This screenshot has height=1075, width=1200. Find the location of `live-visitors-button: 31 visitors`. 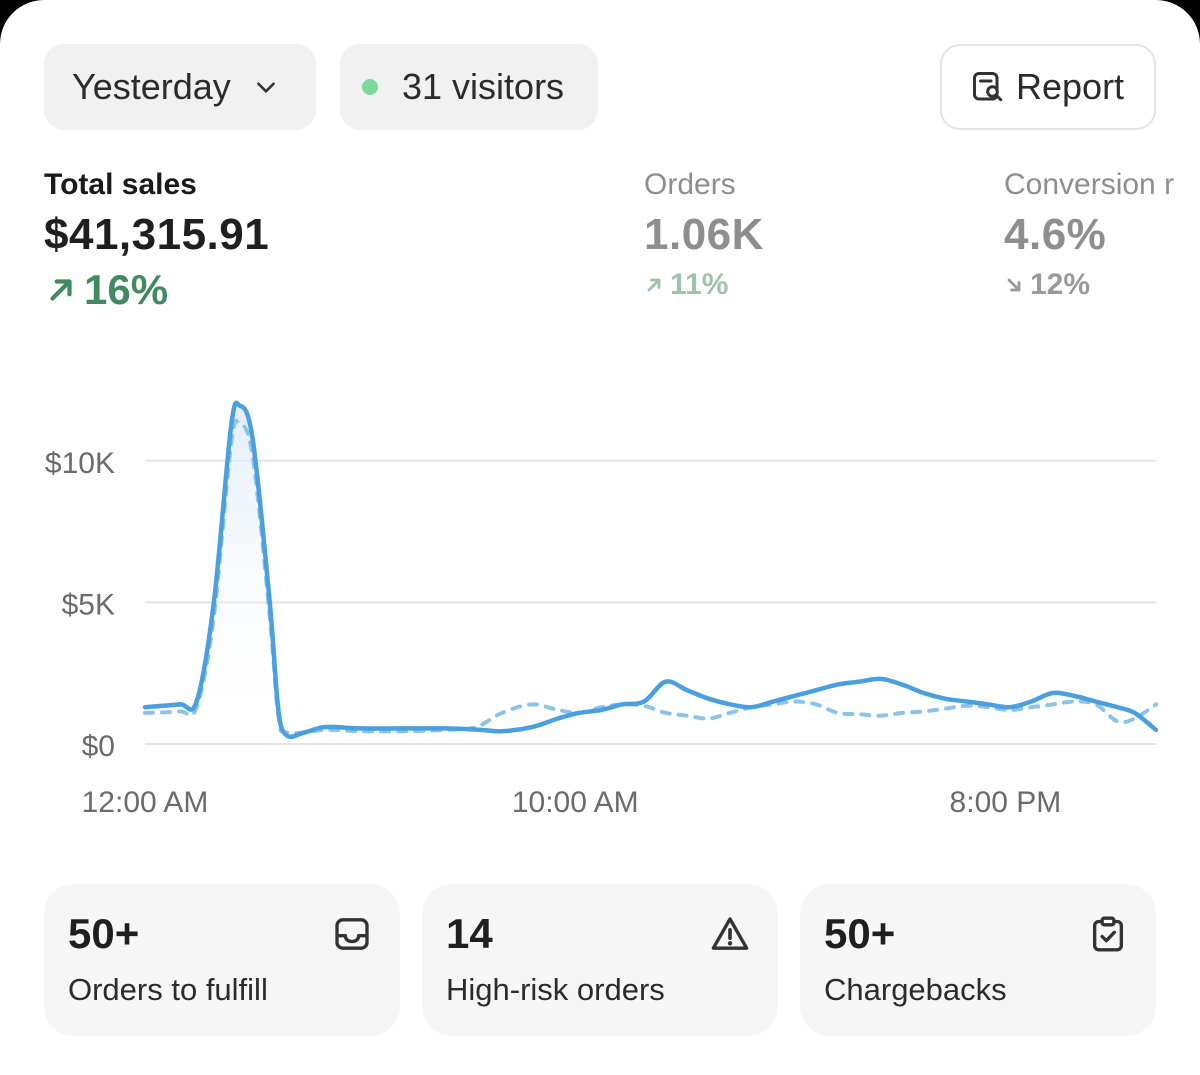

live-visitors-button: 31 visitors is located at coordinates (469, 87).